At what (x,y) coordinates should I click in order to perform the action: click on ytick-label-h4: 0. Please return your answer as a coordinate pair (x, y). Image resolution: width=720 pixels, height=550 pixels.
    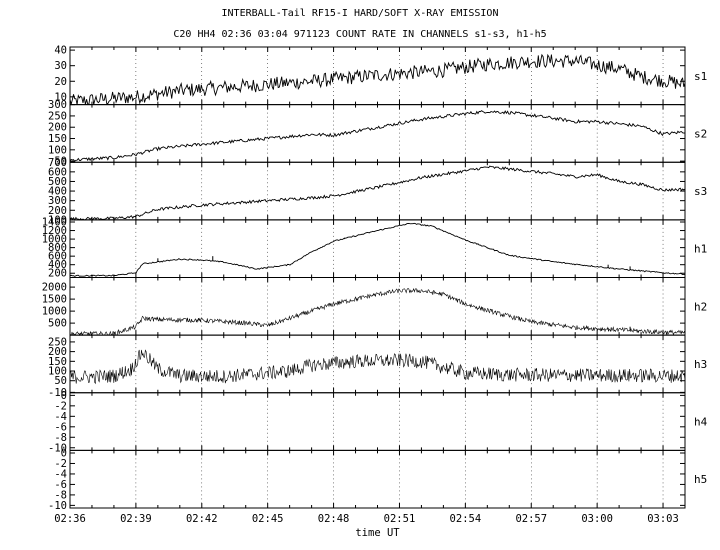
    Looking at the image, I should click on (64, 396).